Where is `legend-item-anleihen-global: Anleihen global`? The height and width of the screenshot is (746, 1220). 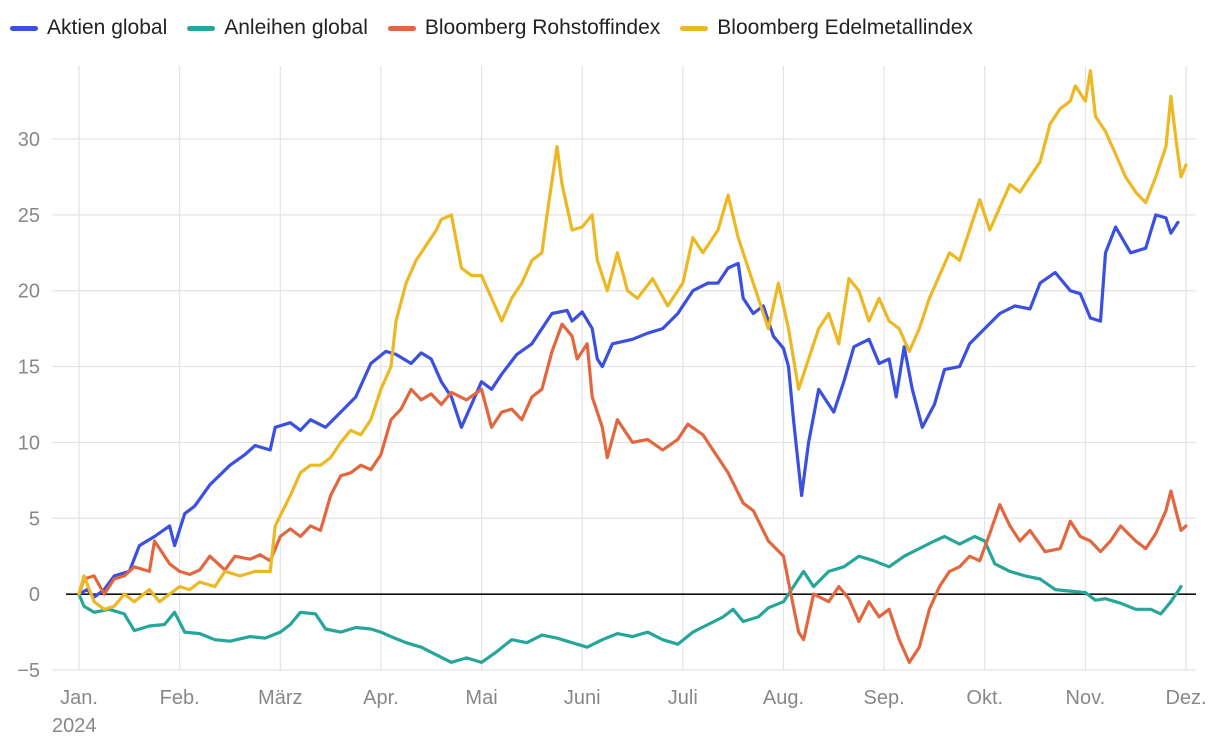 legend-item-anleihen-global: Anleihen global is located at coordinates (277, 28).